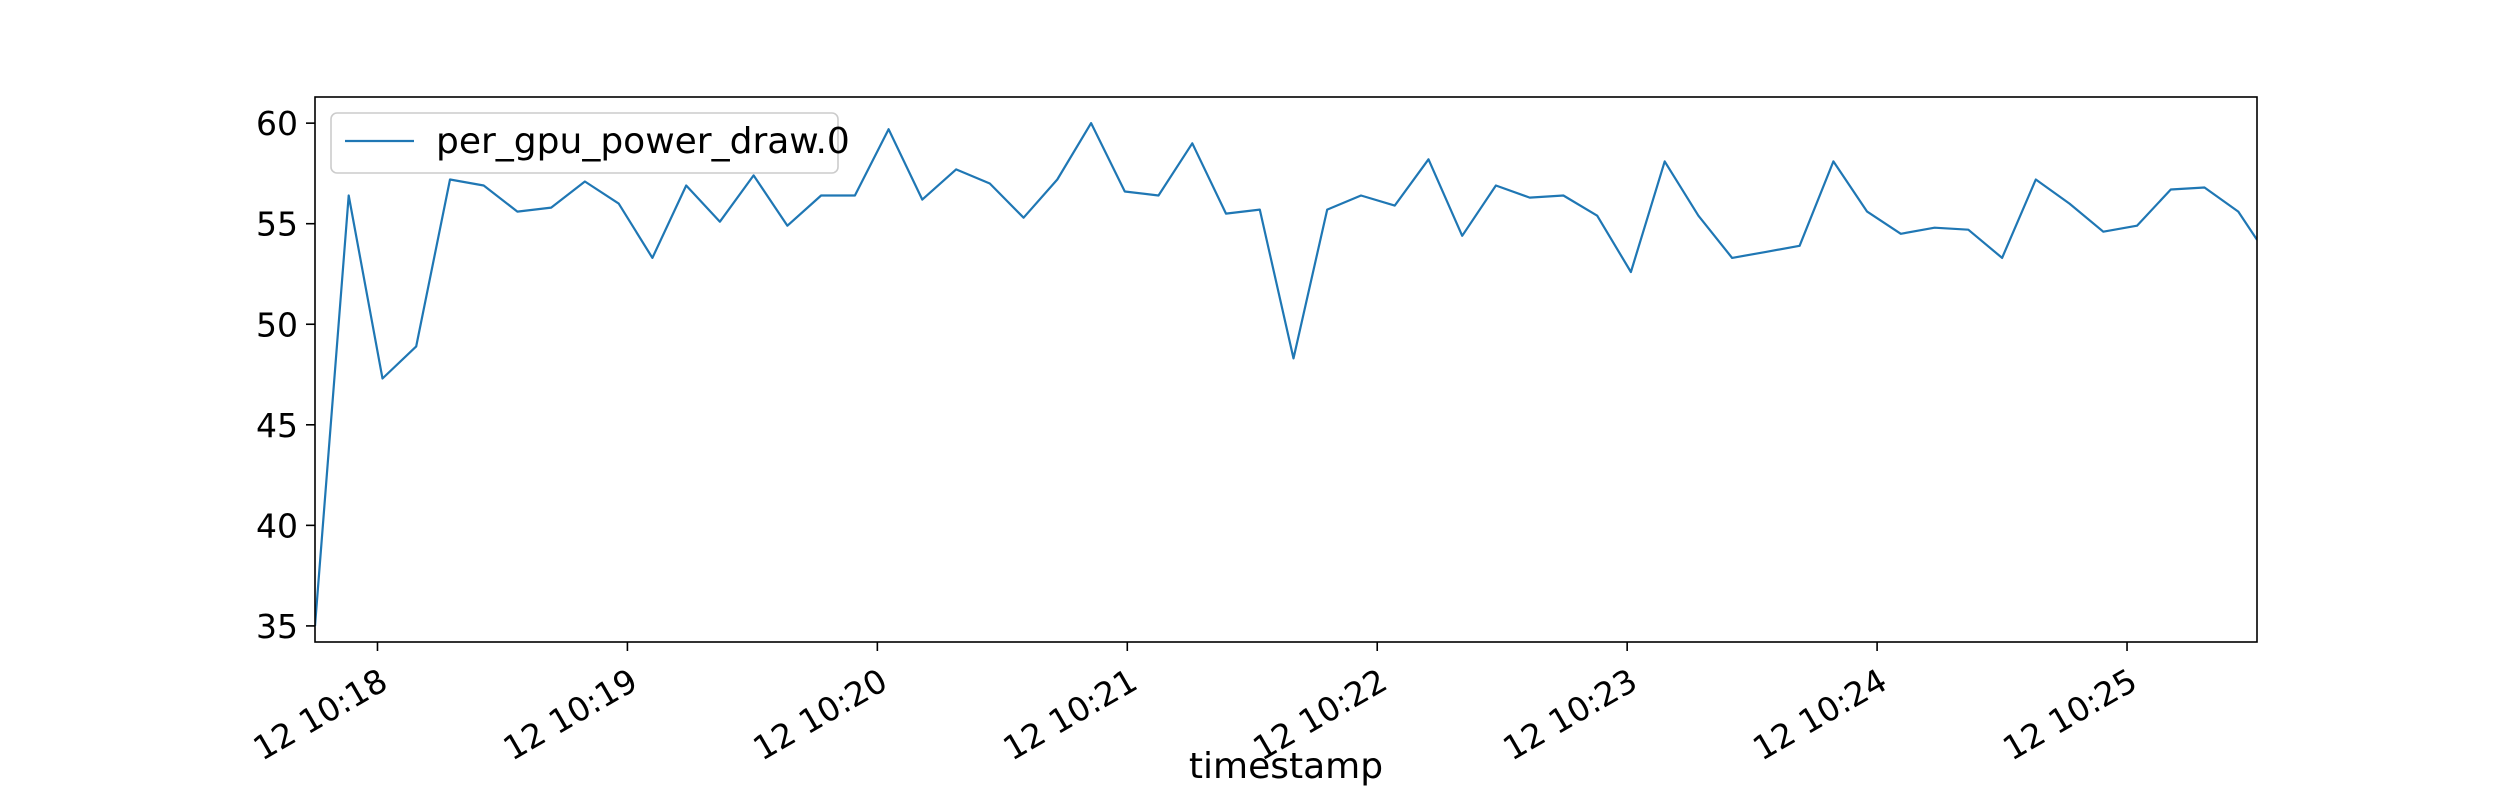 The height and width of the screenshot is (800, 2500). What do you see at coordinates (285, 375) in the screenshot?
I see `y-axis: 35 40 45 50 55 60` at bounding box center [285, 375].